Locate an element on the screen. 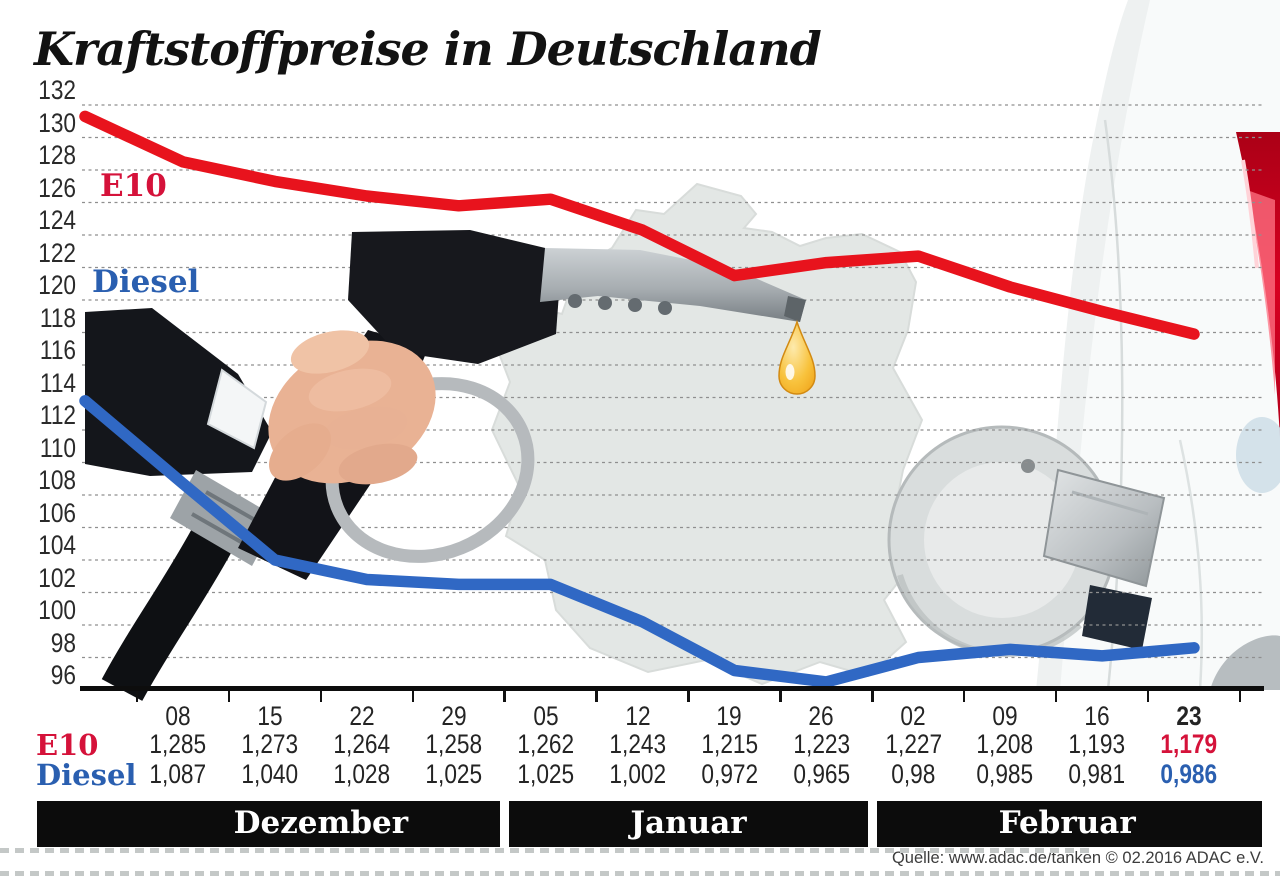  table-cell: 0,965 is located at coordinates (821, 774).